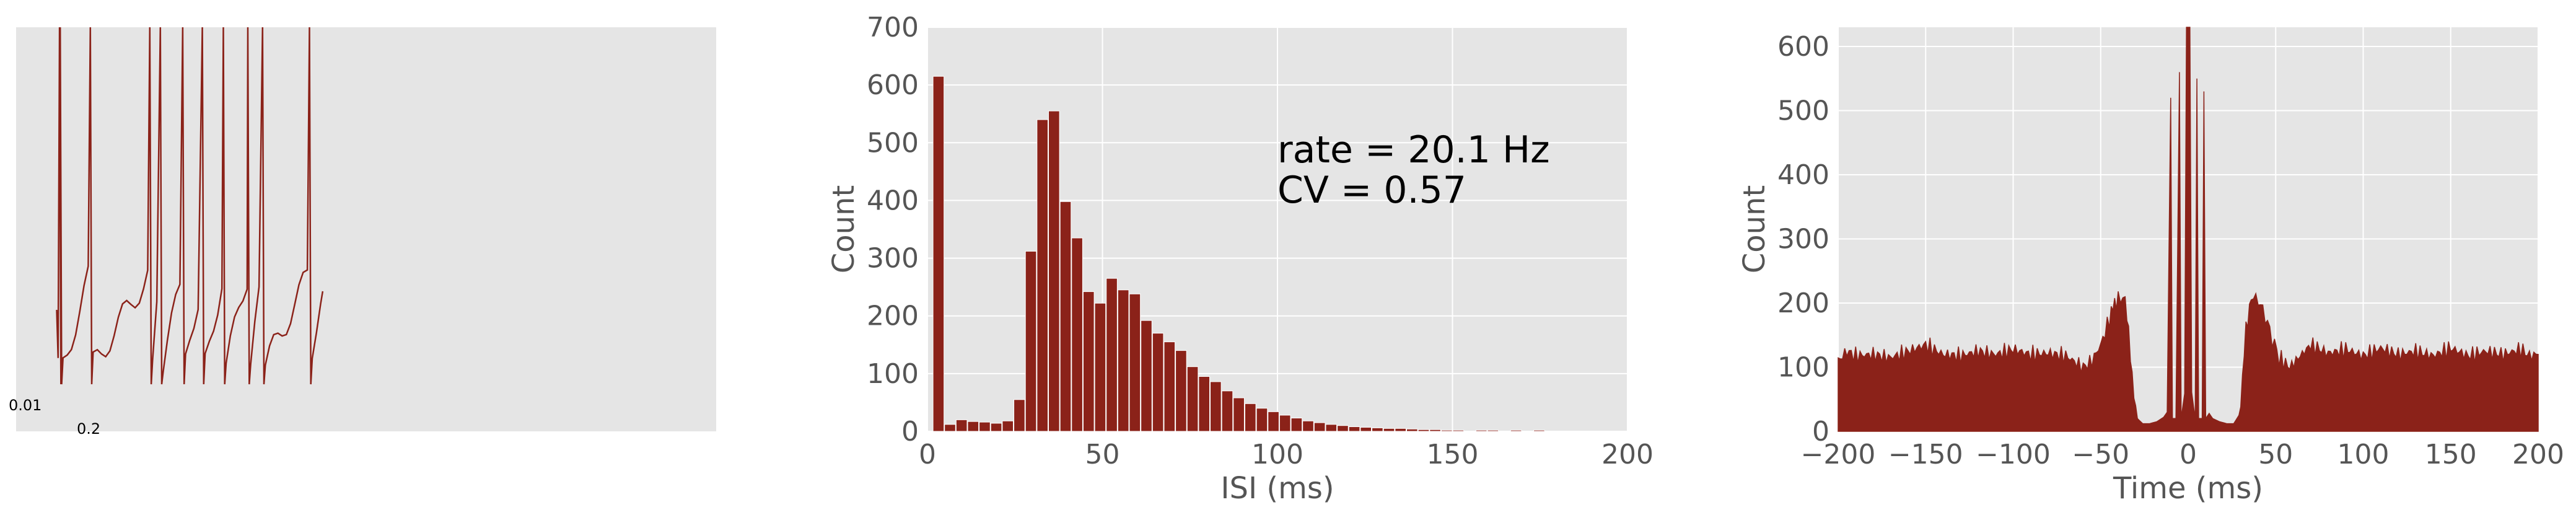 This screenshot has width=2576, height=515. I want to click on isi-y-tick-label: 100, so click(893, 374).